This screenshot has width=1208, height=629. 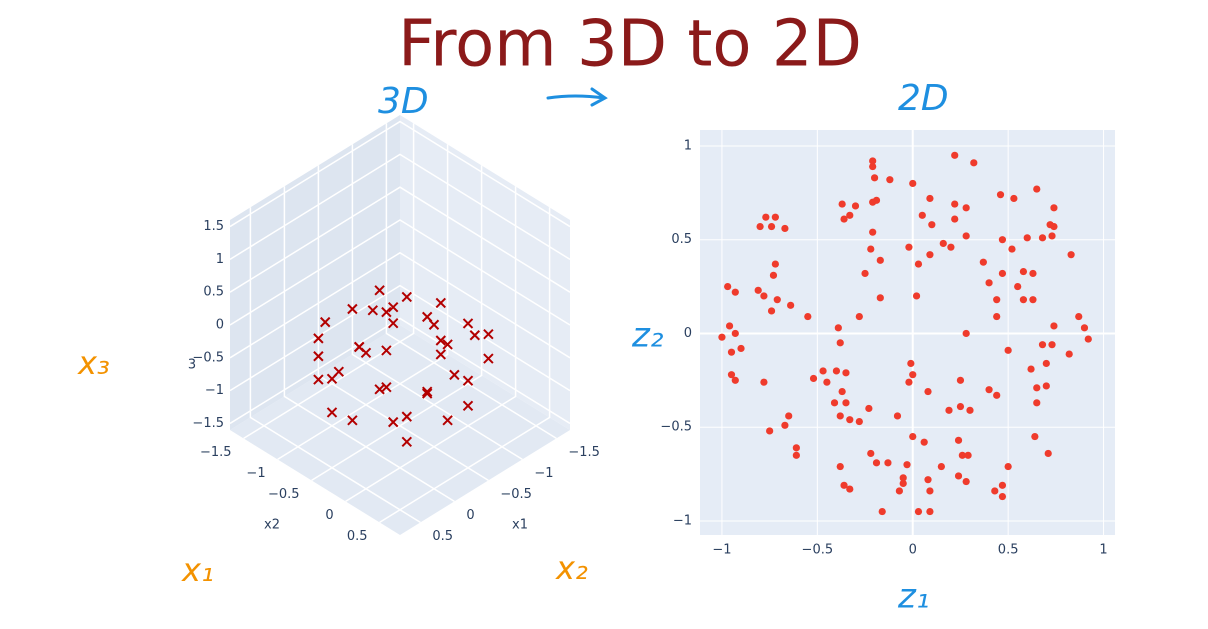 I want to click on y-tick-label: −0.5, so click(x=284, y=494).